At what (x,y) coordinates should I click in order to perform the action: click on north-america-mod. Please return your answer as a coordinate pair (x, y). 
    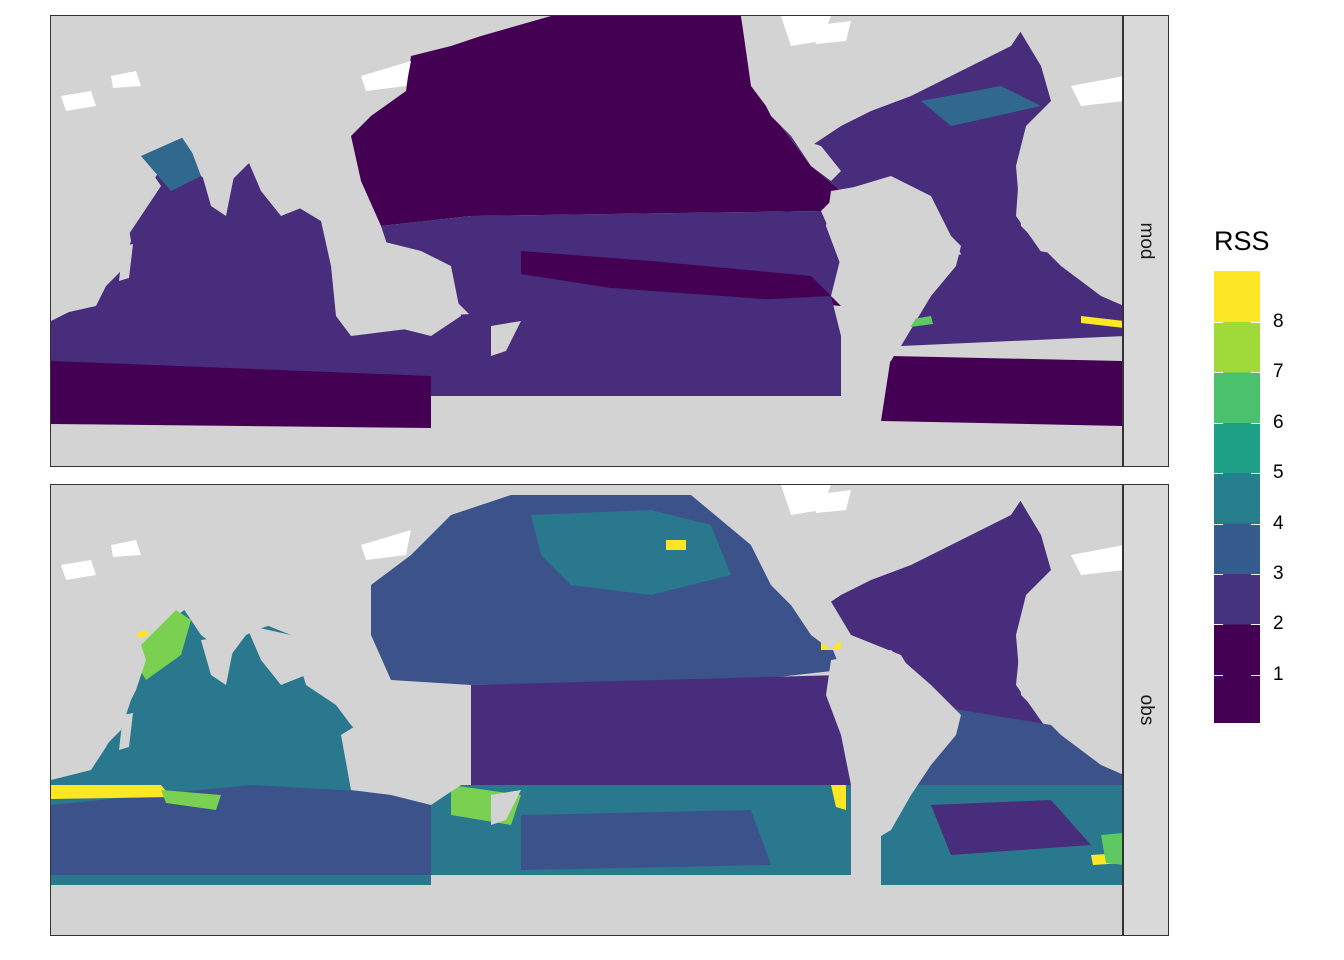
    Looking at the image, I should click on (886, 81).